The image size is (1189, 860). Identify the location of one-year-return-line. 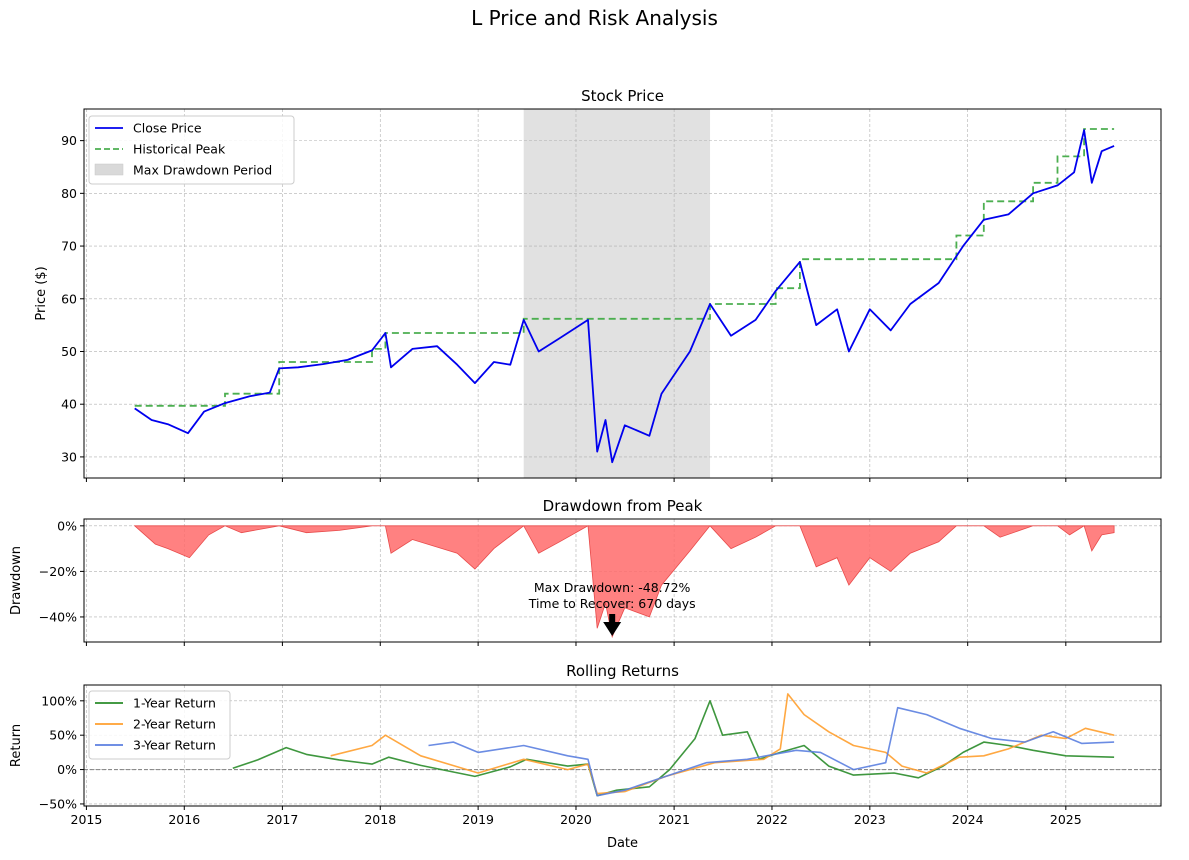
(673, 748).